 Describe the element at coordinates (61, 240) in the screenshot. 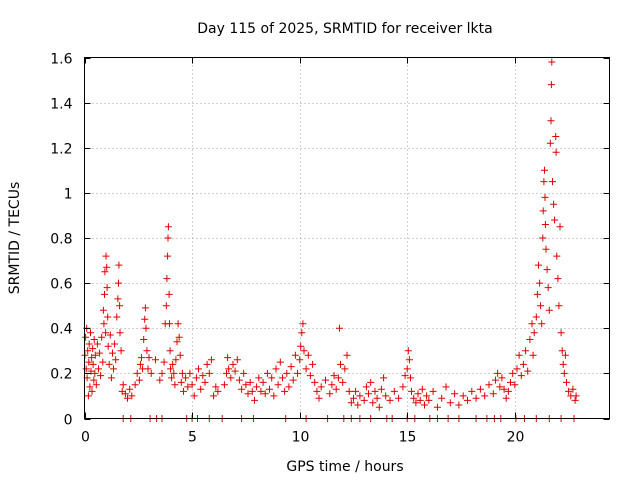

I see `y-tick-label: 0.8` at that location.